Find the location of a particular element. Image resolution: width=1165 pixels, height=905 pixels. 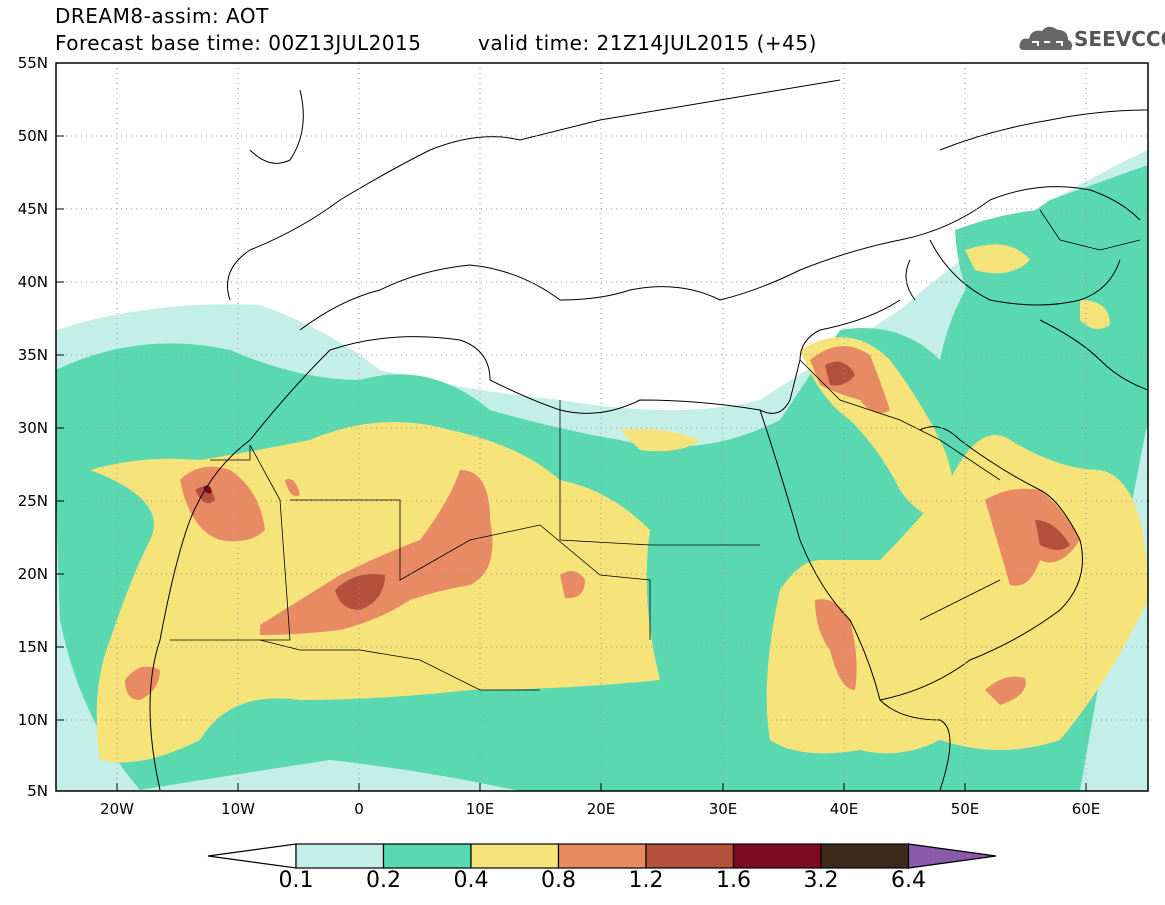

cloud-logo-icon is located at coordinates (1045, 38).